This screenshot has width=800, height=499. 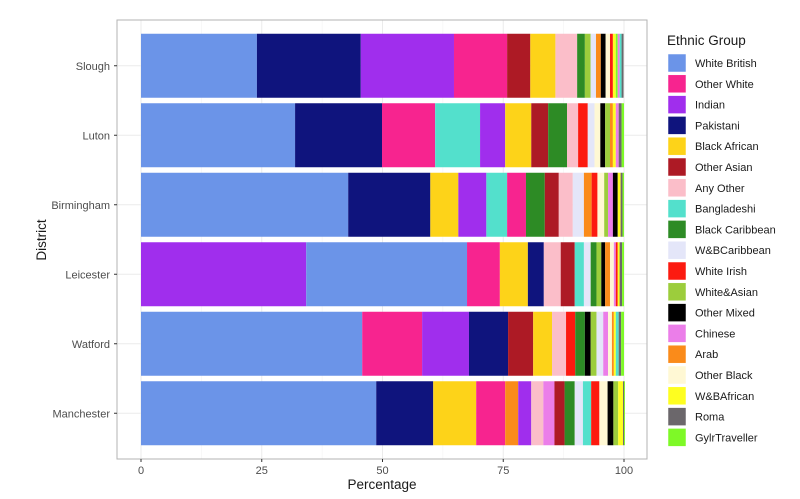 What do you see at coordinates (91, 345) in the screenshot?
I see `y-tick-label: Watford` at bounding box center [91, 345].